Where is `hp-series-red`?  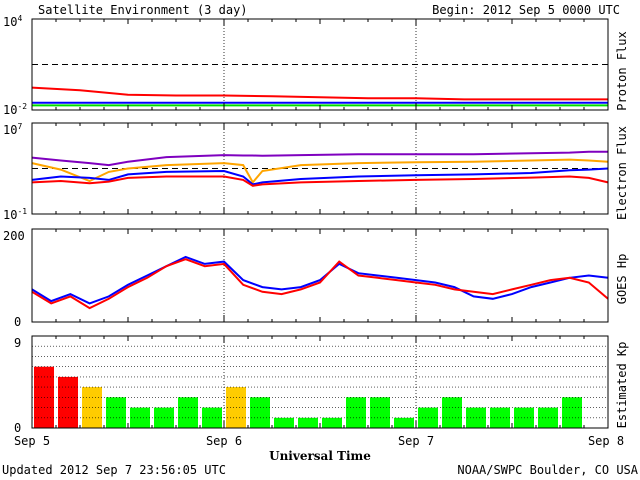
hp-series-red is located at coordinates (320, 284).